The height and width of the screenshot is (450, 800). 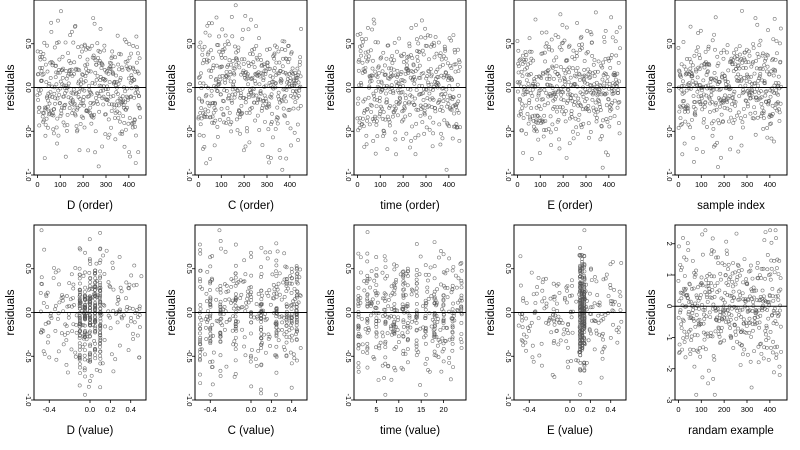 What do you see at coordinates (669, 87) in the screenshot?
I see `y-tick-label: 0.0` at bounding box center [669, 87].